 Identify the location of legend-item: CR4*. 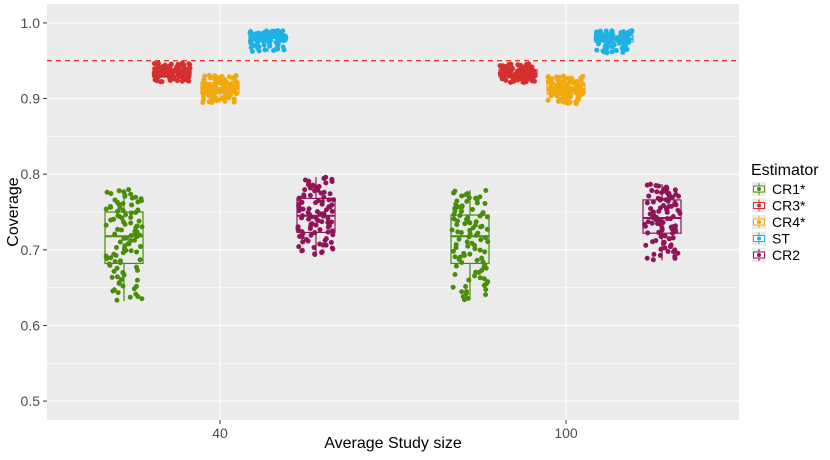
(779, 222).